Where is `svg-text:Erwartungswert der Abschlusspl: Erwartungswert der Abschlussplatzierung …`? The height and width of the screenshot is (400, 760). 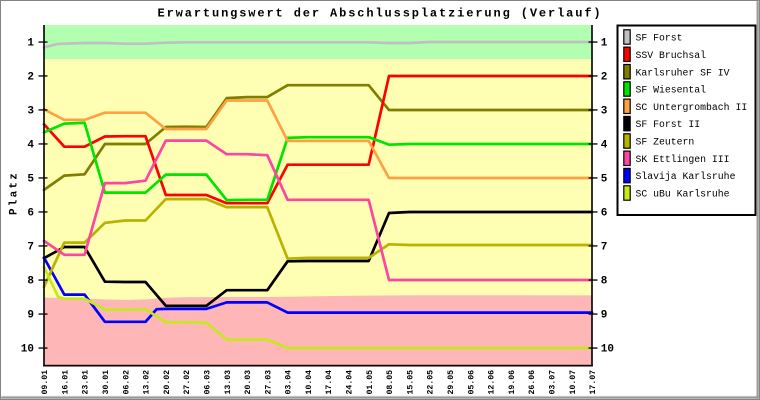
svg-text:Erwartungswert der Abschlusspl: Erwartungswert der Abschlussplatzierung … is located at coordinates (380, 14).